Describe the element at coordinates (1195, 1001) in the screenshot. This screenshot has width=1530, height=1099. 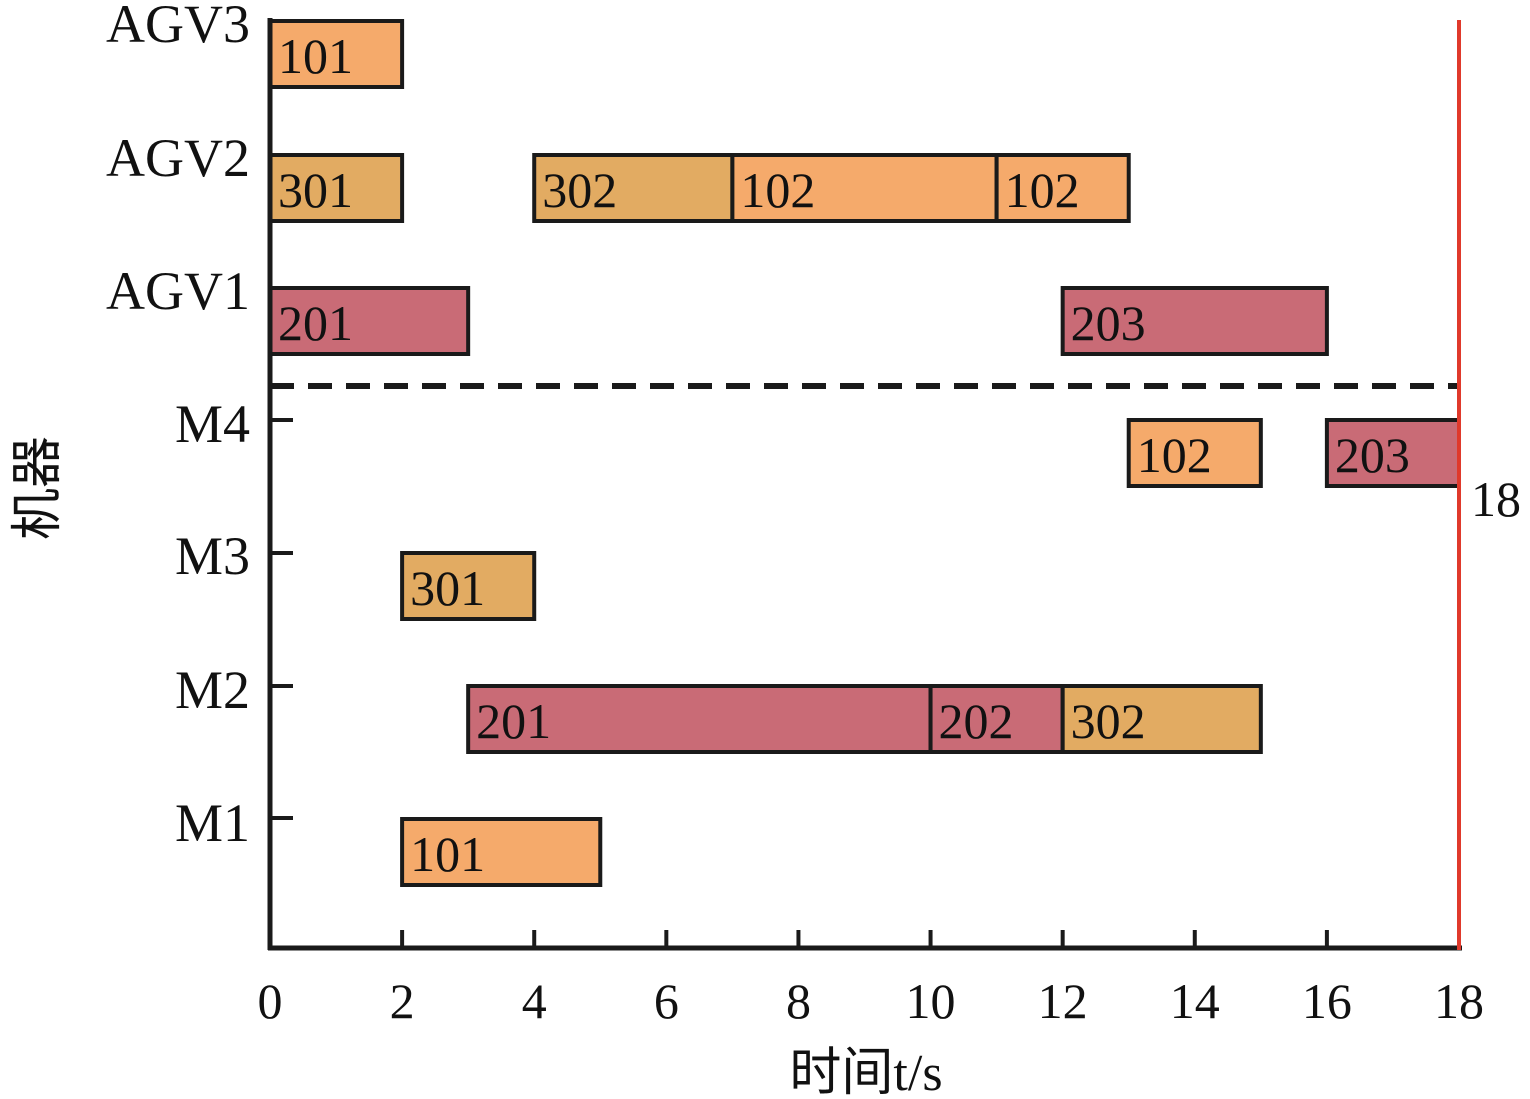
I see `x-tick-label: 14` at that location.